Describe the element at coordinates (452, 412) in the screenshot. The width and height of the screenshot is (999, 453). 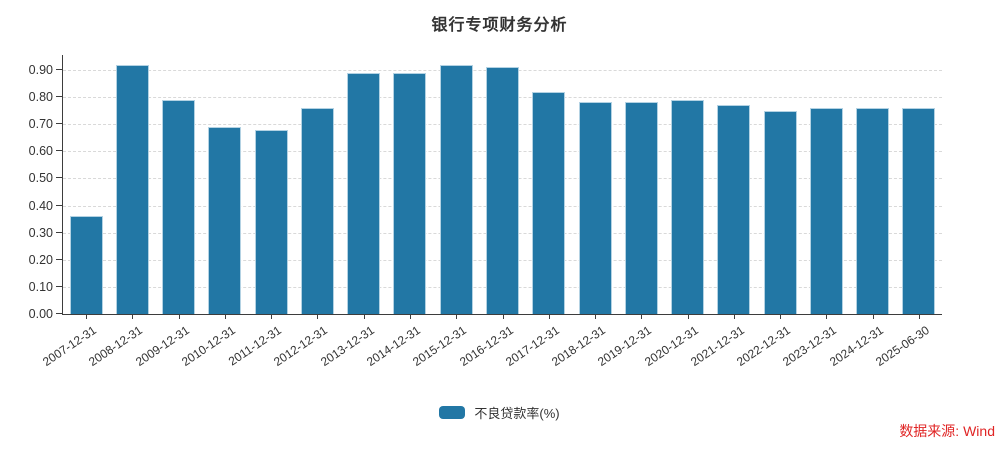
I see `legend-swatch-icon` at that location.